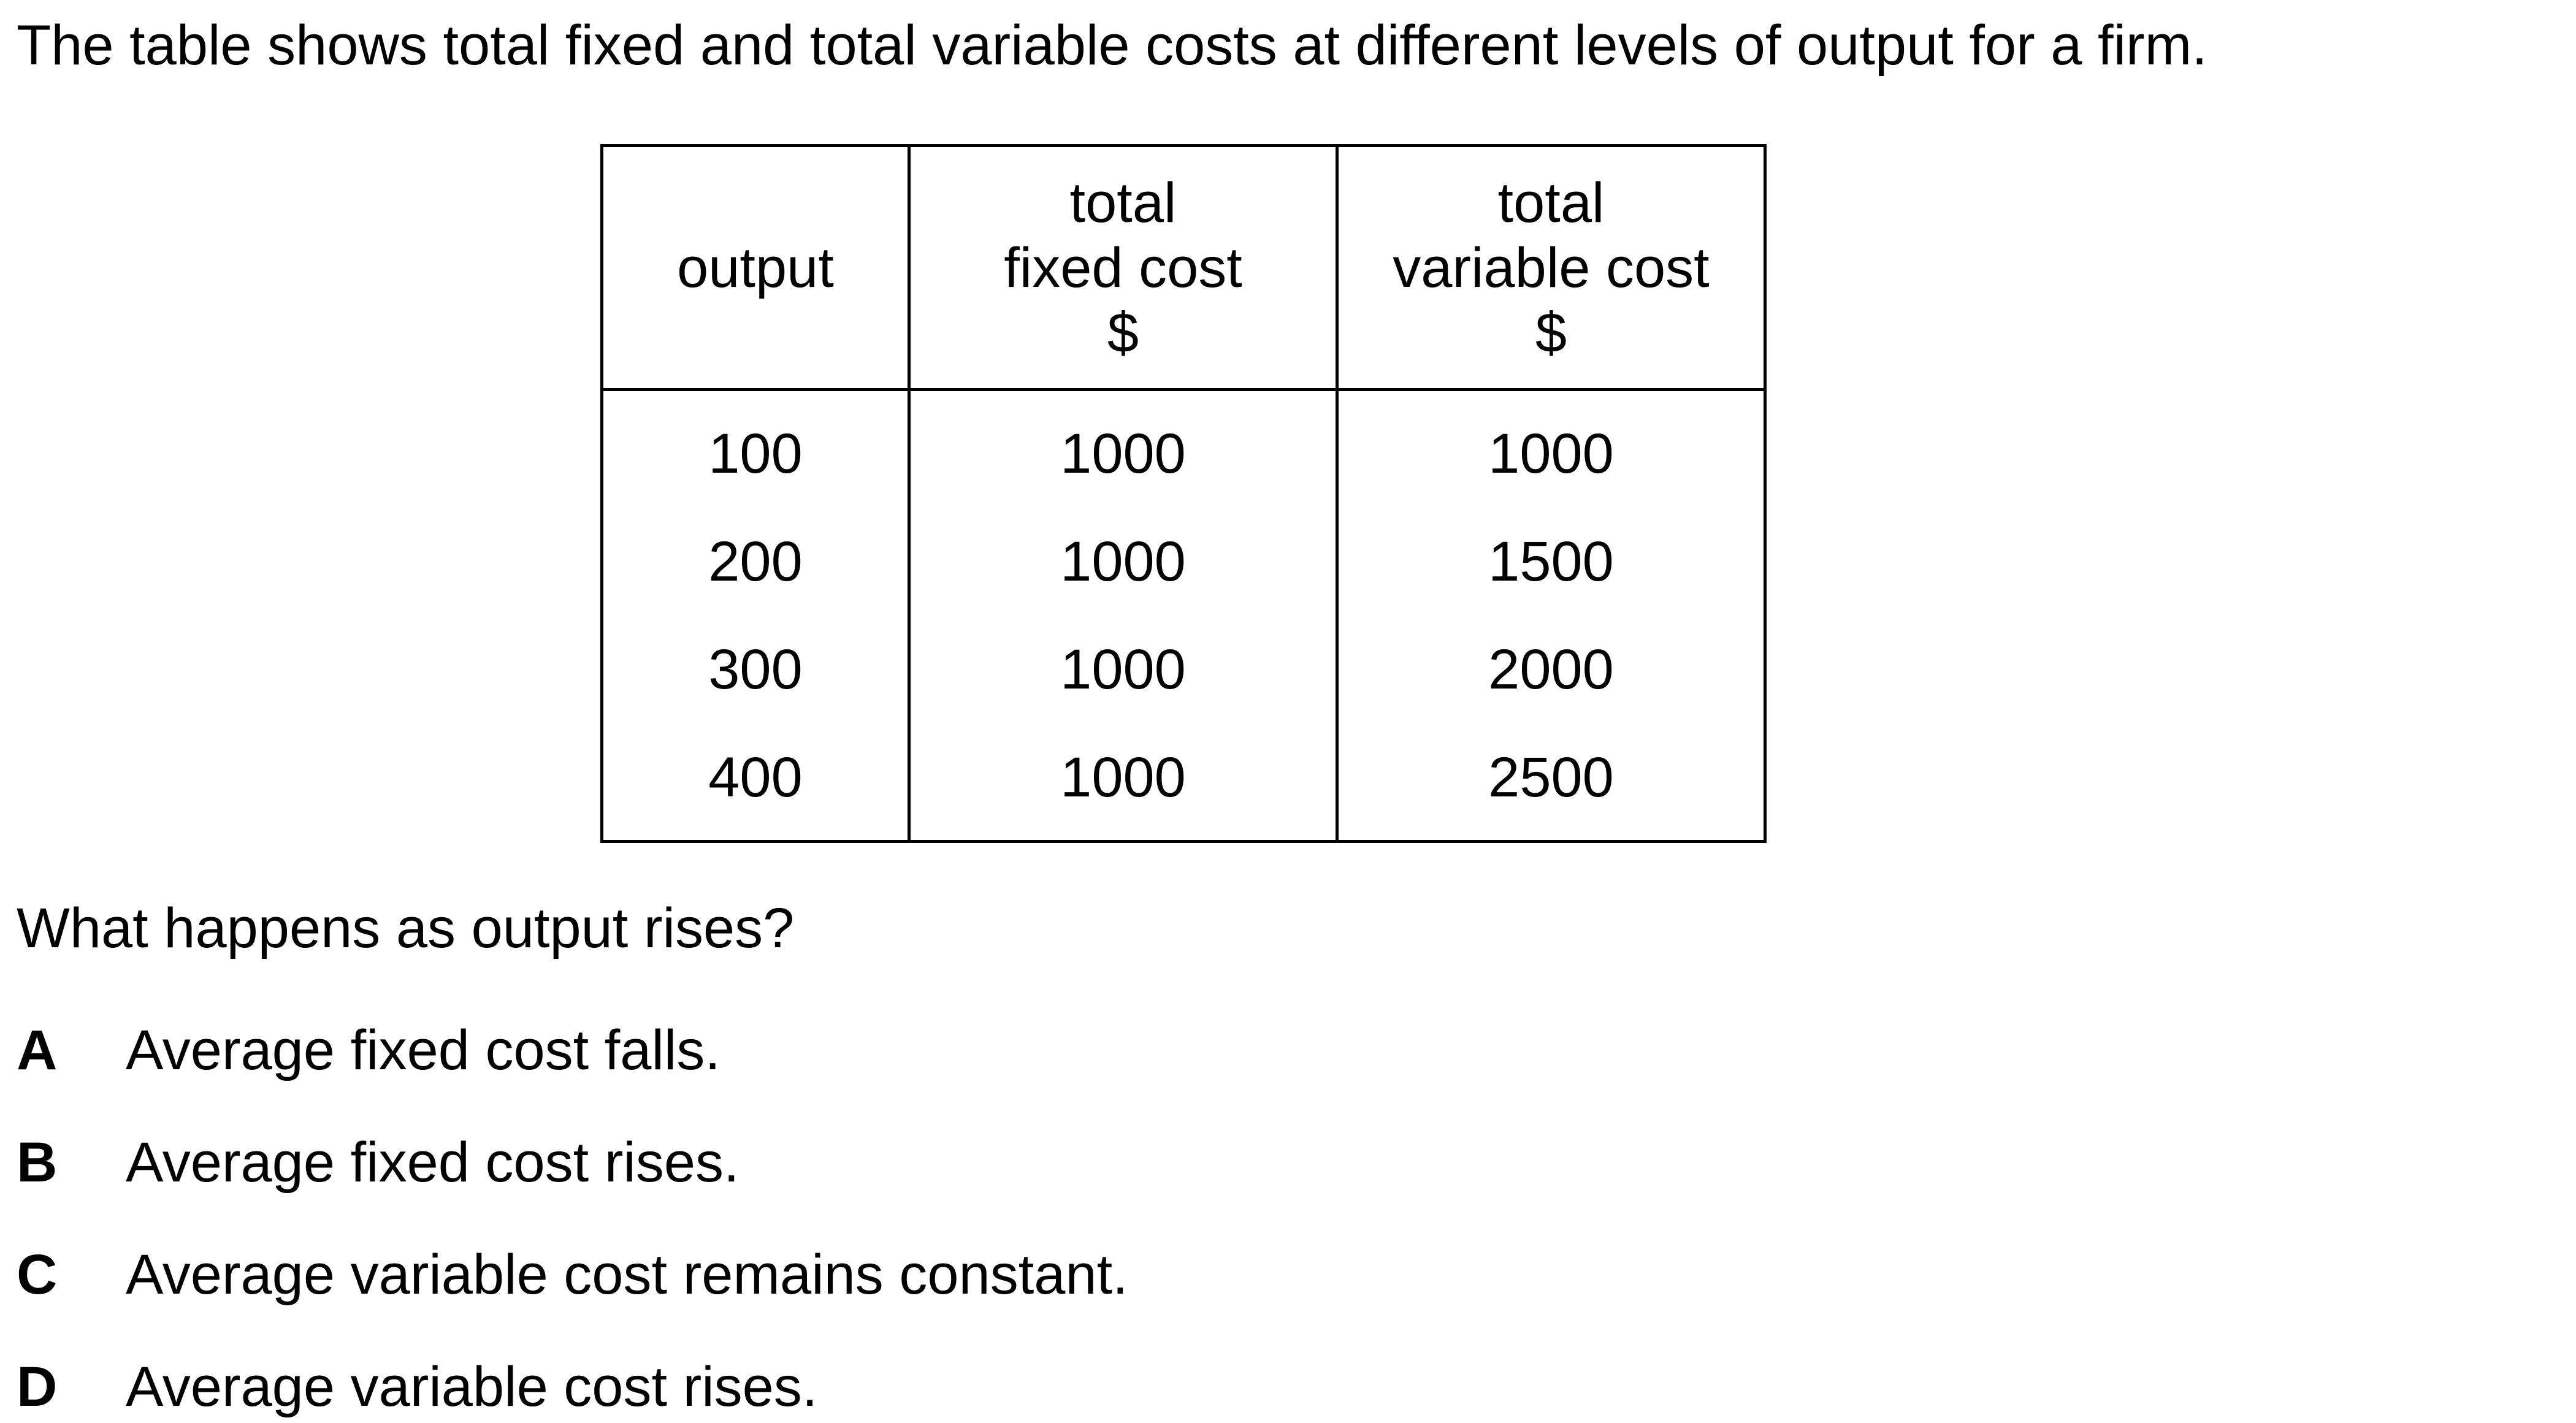  Describe the element at coordinates (1123, 202) in the screenshot. I see `header-fixed-line-1: total` at that location.